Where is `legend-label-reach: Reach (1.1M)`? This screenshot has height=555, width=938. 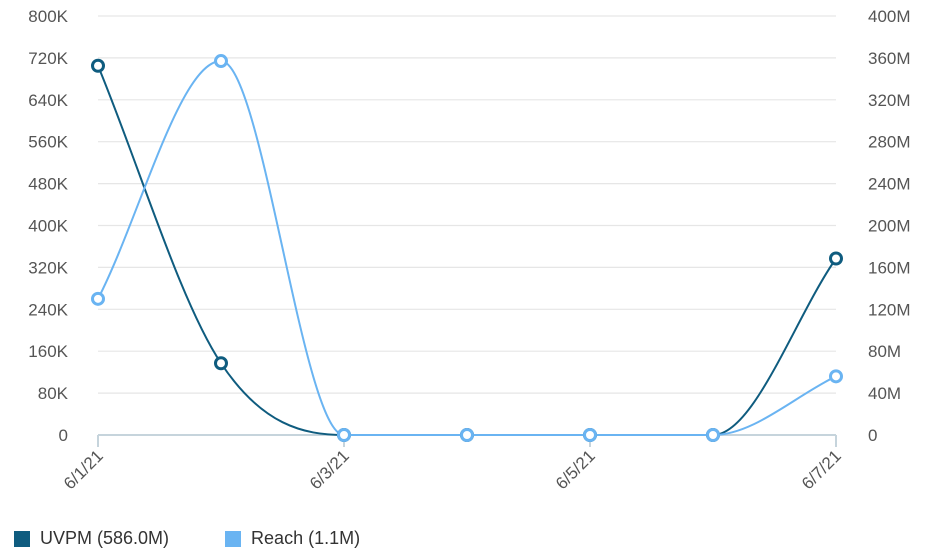
legend-label-reach: Reach (1.1M) is located at coordinates (306, 538).